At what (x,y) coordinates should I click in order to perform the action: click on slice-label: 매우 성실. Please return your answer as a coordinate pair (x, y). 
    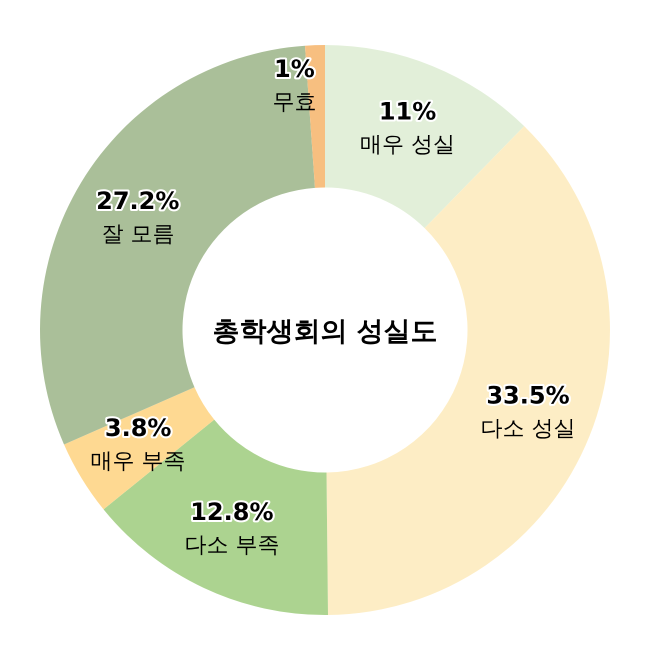
    Looking at the image, I should click on (408, 145).